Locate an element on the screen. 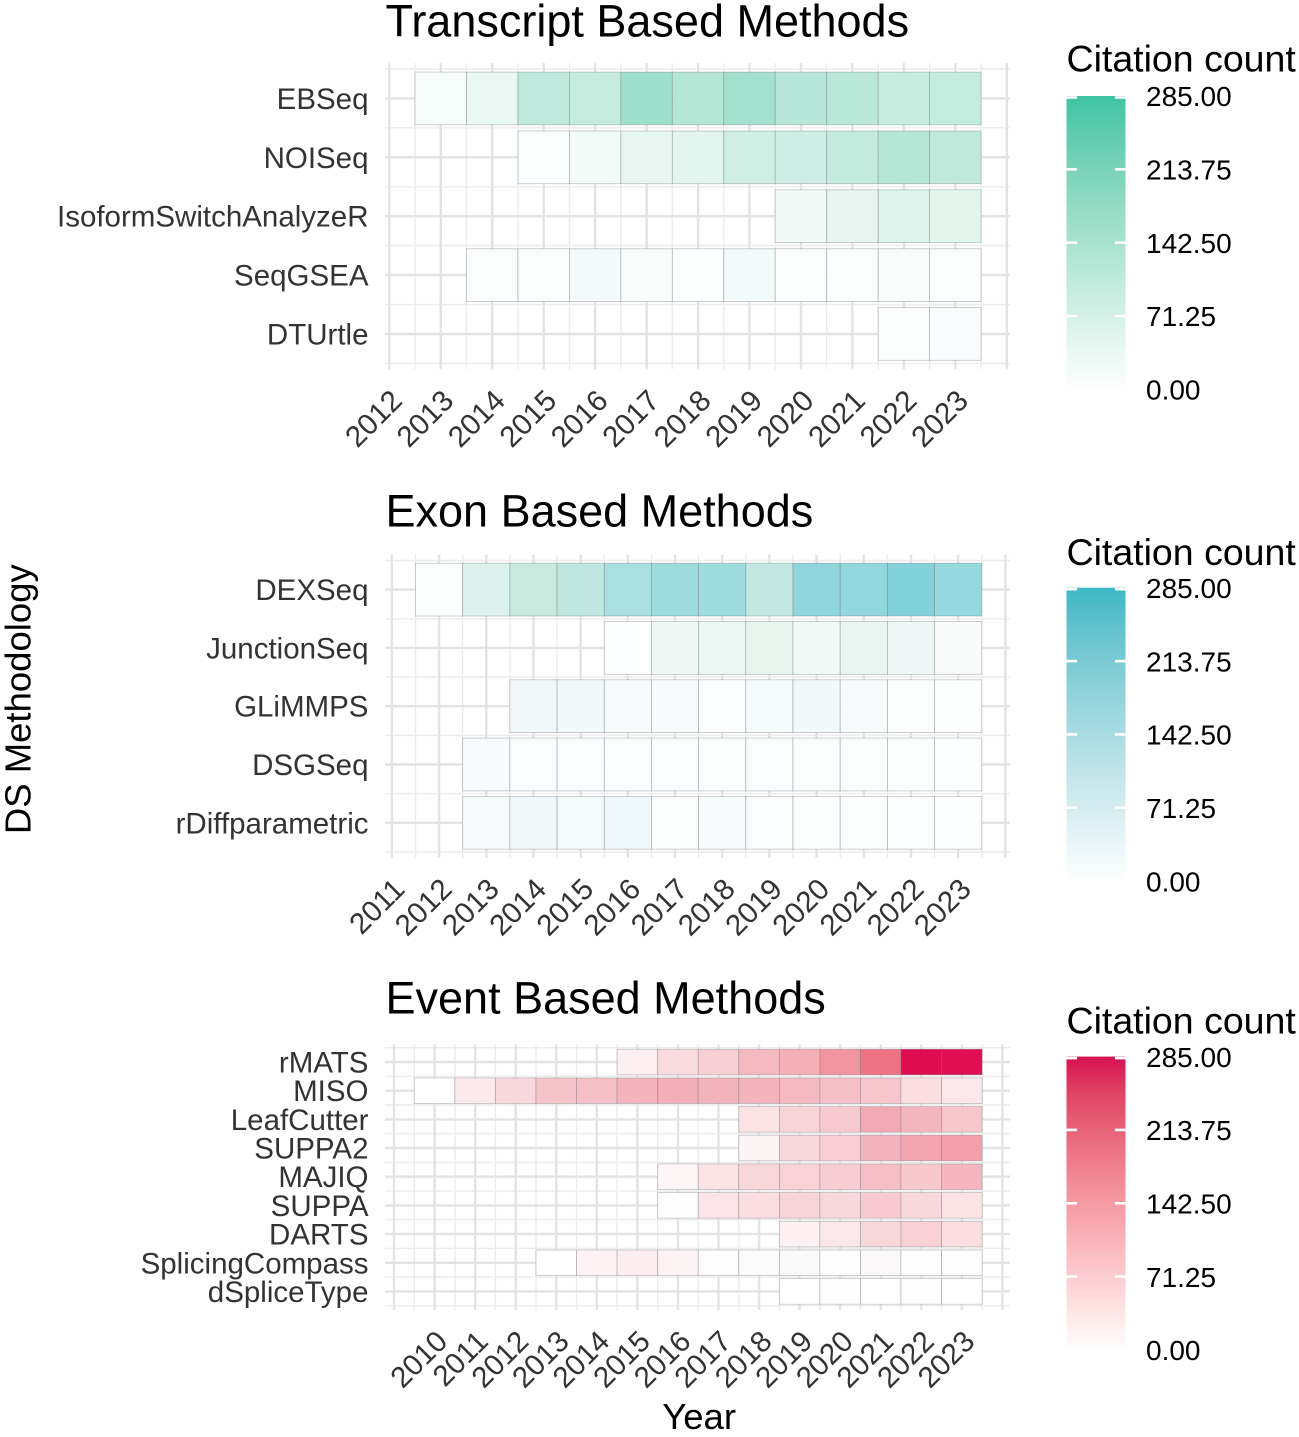 The height and width of the screenshot is (1437, 1299). svg-text: EBSeq is located at coordinates (323, 99).